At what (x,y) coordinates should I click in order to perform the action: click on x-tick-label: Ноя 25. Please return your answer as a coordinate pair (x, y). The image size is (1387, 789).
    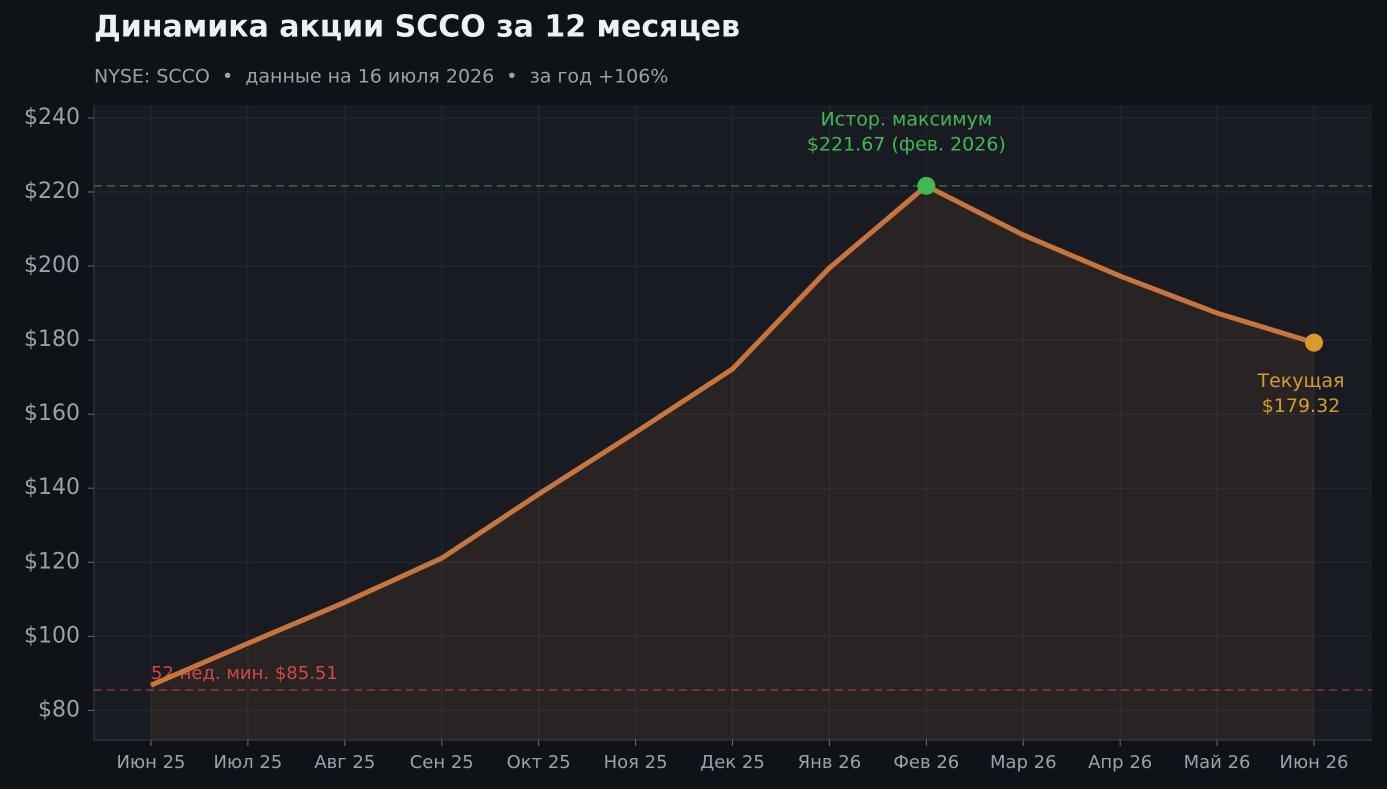
    Looking at the image, I should click on (636, 762).